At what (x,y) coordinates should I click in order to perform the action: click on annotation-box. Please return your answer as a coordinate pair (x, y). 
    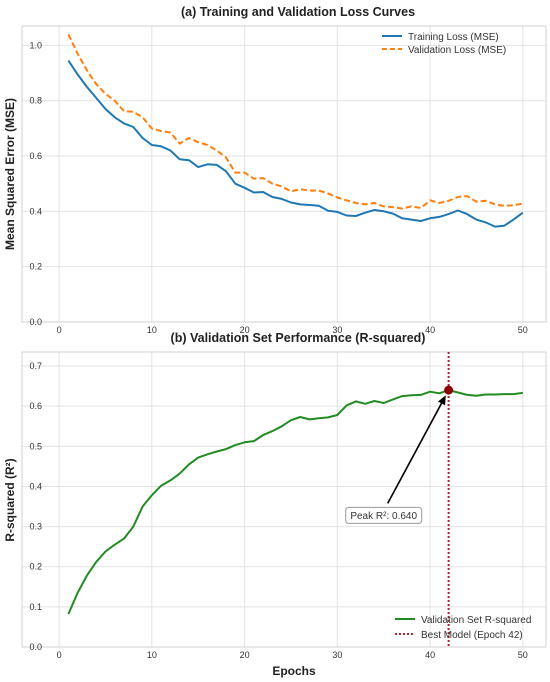
    Looking at the image, I should click on (384, 515).